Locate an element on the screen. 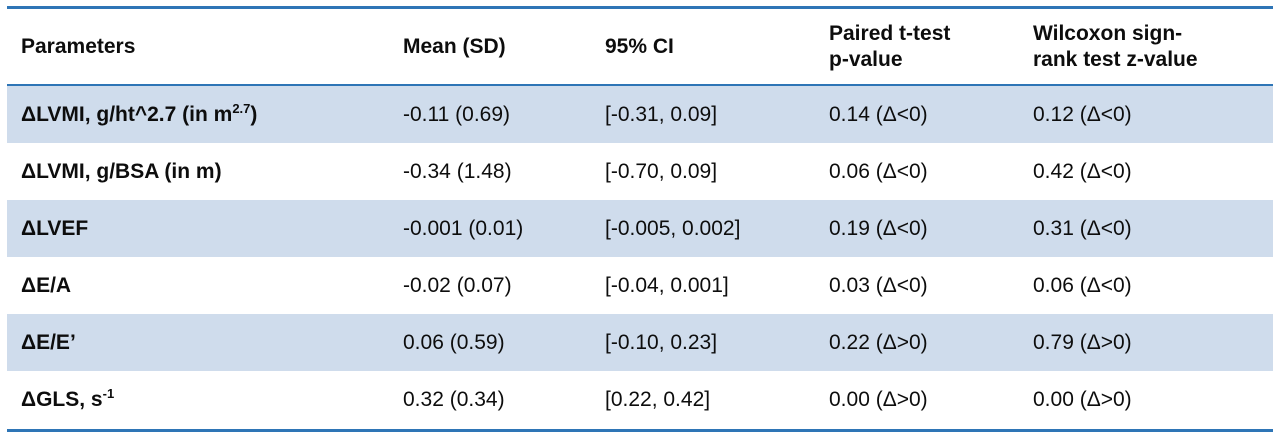 Image resolution: width=1280 pixels, height=446 pixels. wilcoxon-cell: 0.31 (Δ<0) is located at coordinates (1146, 228).